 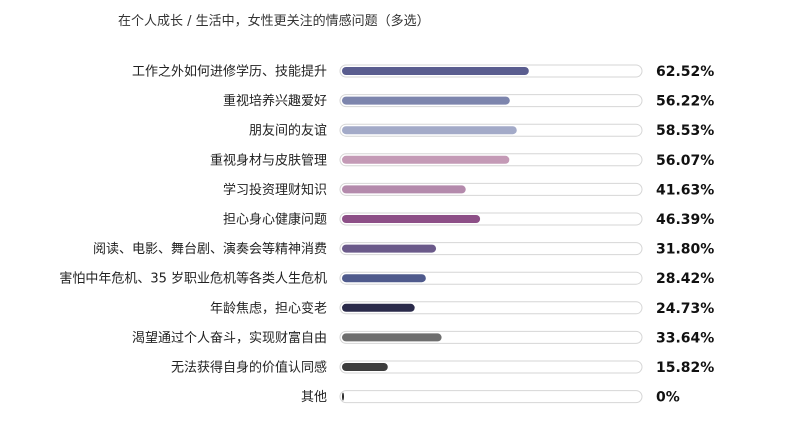 What do you see at coordinates (210, 249) in the screenshot?
I see `category-label: 阅读、电影、舞台剧、演奏会等精神消费` at bounding box center [210, 249].